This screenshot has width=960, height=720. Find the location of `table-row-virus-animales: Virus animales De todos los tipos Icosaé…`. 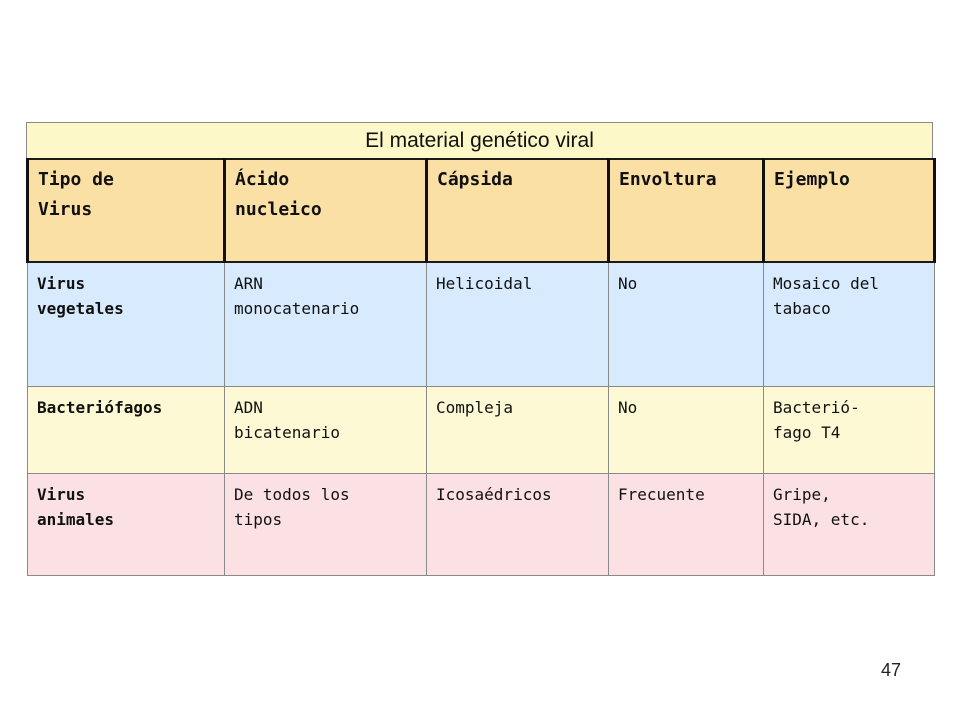

table-row-virus-animales: Virus animales De todos los tipos Icosaé… is located at coordinates (481, 524).